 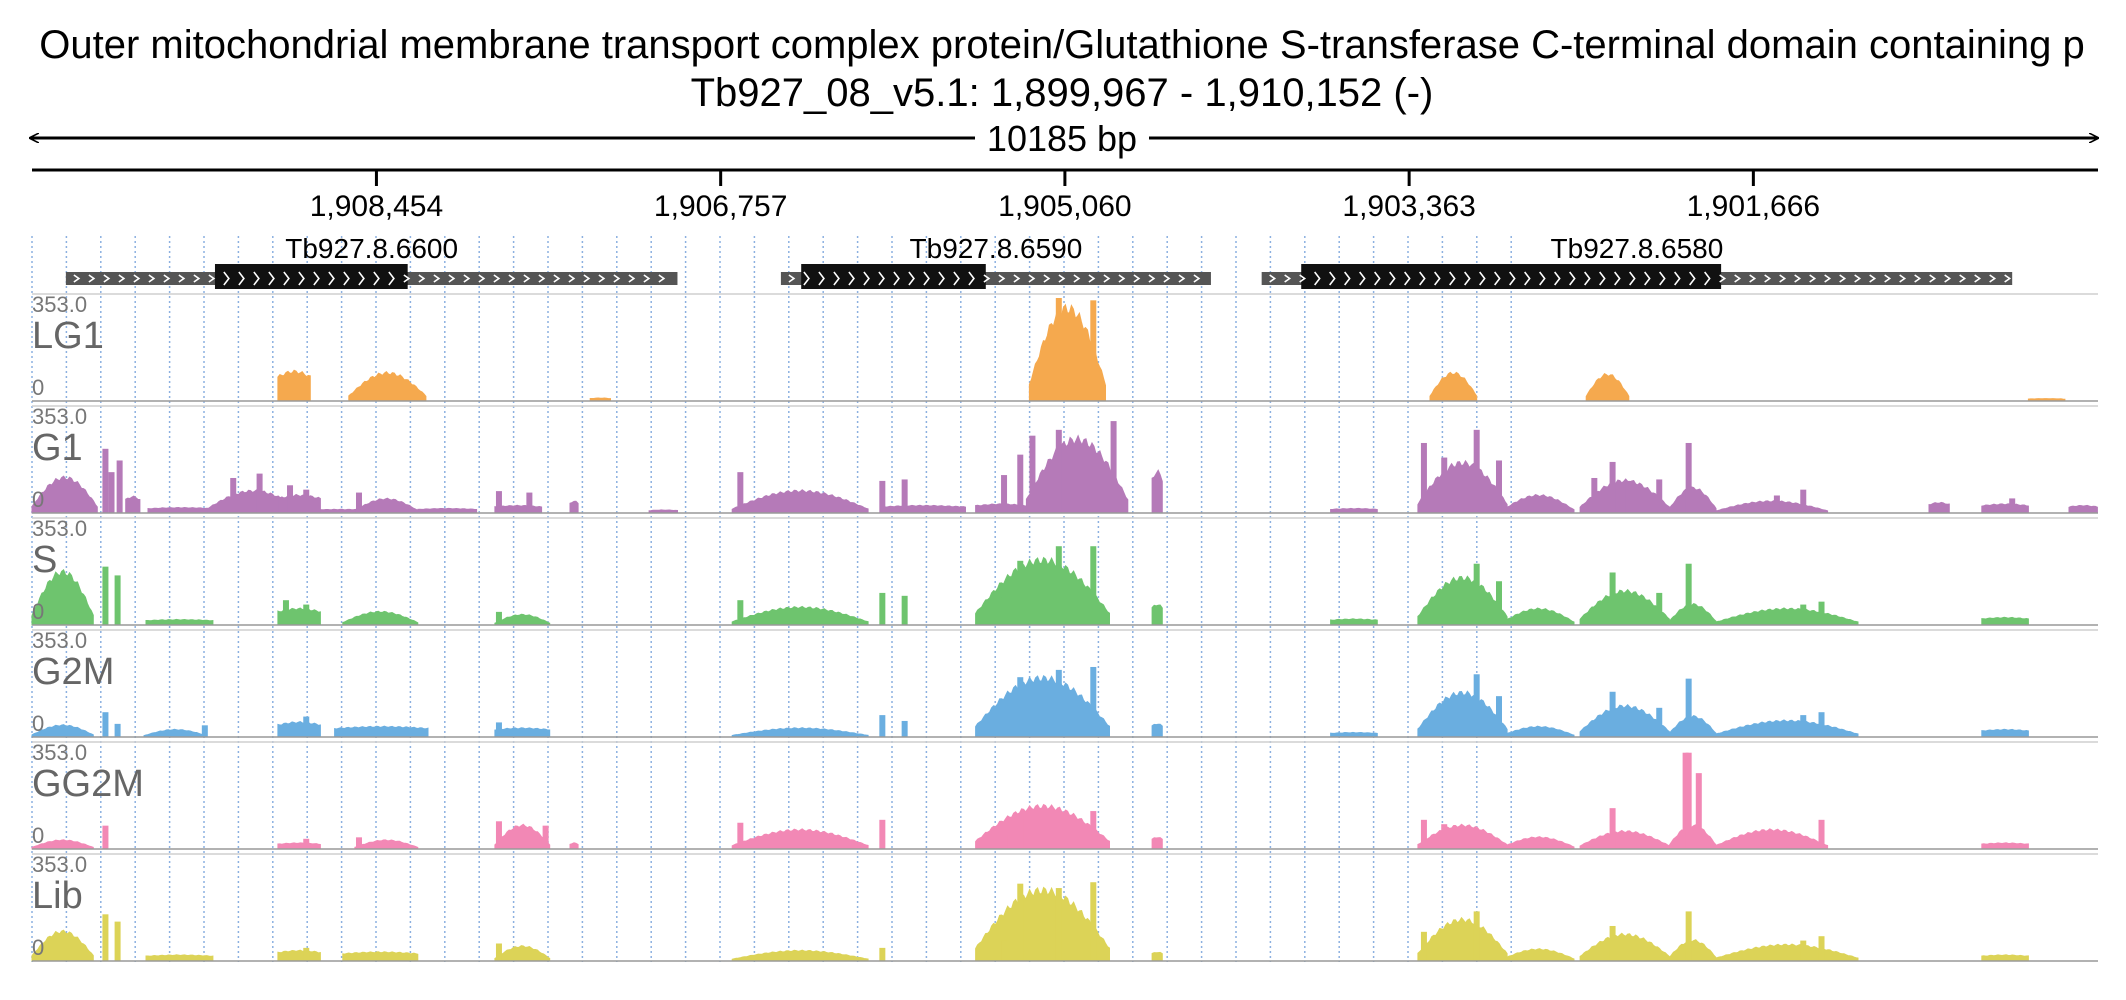 I want to click on gene-model: Tb927.8.6590, so click(x=995, y=261).